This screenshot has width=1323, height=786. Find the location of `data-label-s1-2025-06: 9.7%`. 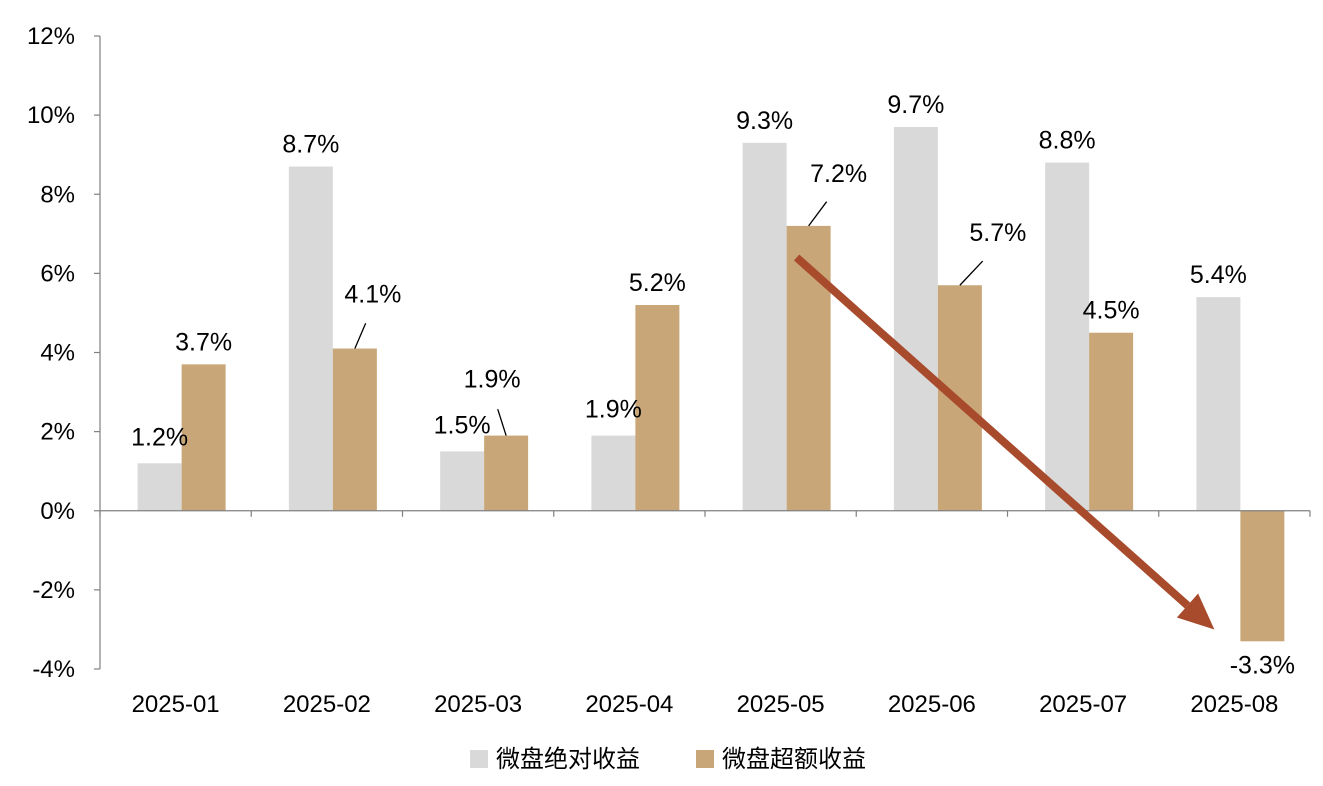

data-label-s1-2025-06: 9.7% is located at coordinates (915, 105).